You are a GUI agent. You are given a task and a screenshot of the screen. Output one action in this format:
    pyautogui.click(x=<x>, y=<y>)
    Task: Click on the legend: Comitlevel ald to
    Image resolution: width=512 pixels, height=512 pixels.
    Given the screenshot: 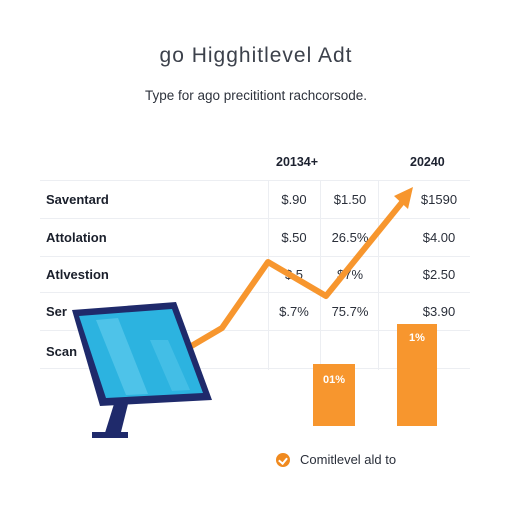 What is the action you would take?
    pyautogui.click(x=336, y=459)
    